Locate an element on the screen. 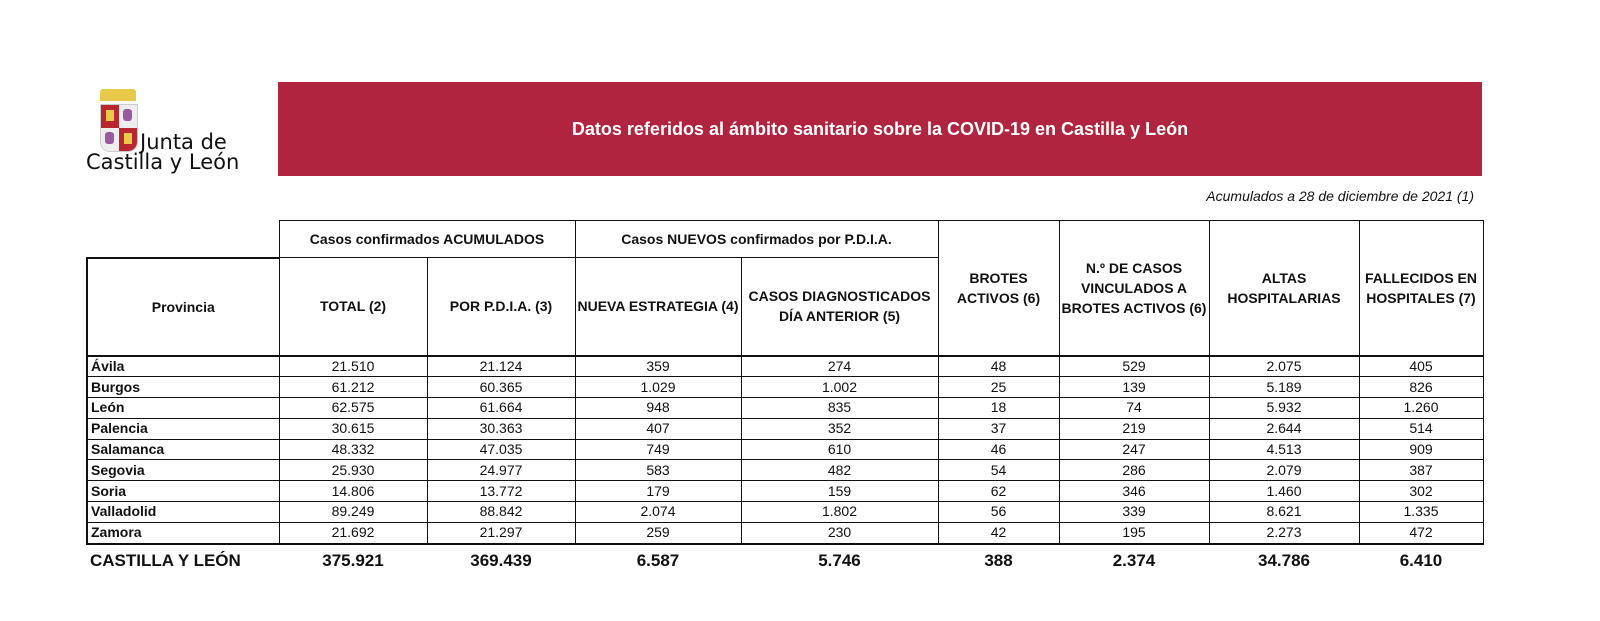 The height and width of the screenshot is (621, 1600). value-cell: 2.079 is located at coordinates (1284, 470).